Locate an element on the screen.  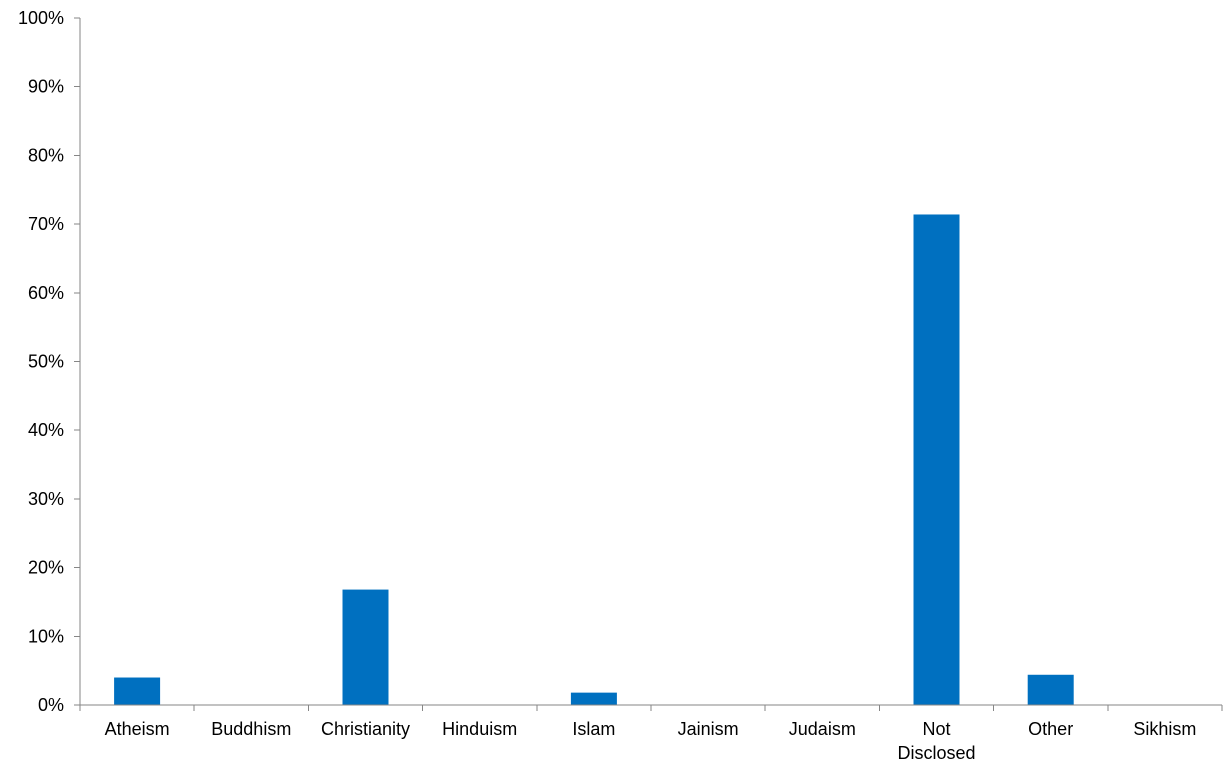
x-tick-label: Islam is located at coordinates (593, 729).